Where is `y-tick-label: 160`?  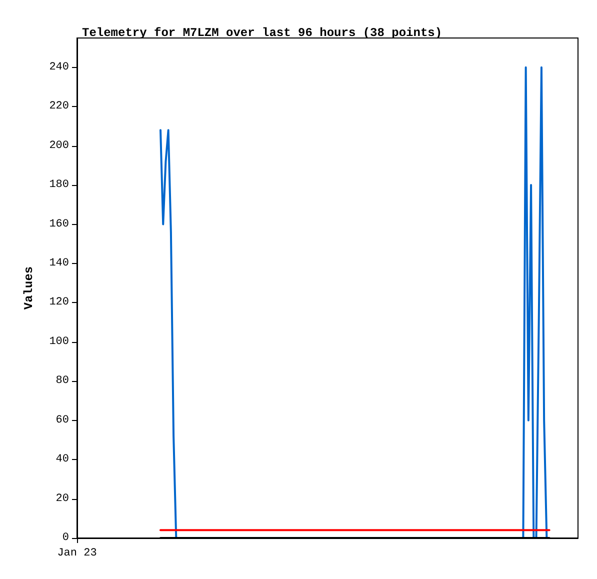 y-tick-label: 160 is located at coordinates (59, 224).